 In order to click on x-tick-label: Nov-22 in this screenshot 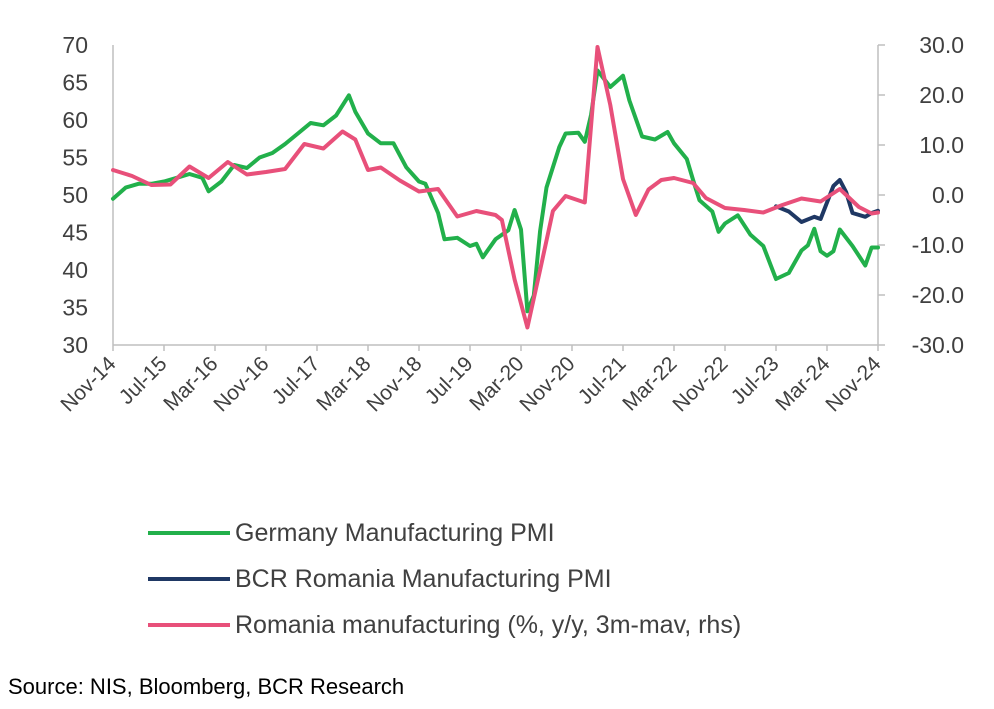, I will do `click(700, 384)`.